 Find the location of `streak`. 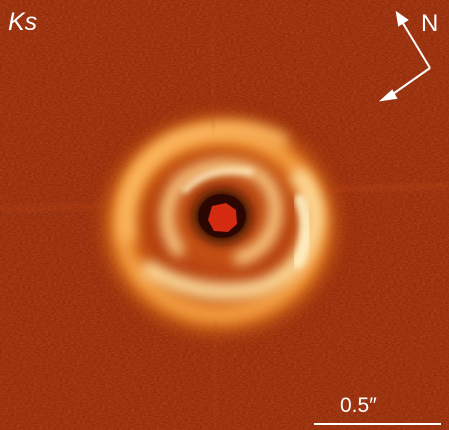

streak is located at coordinates (389, 187).